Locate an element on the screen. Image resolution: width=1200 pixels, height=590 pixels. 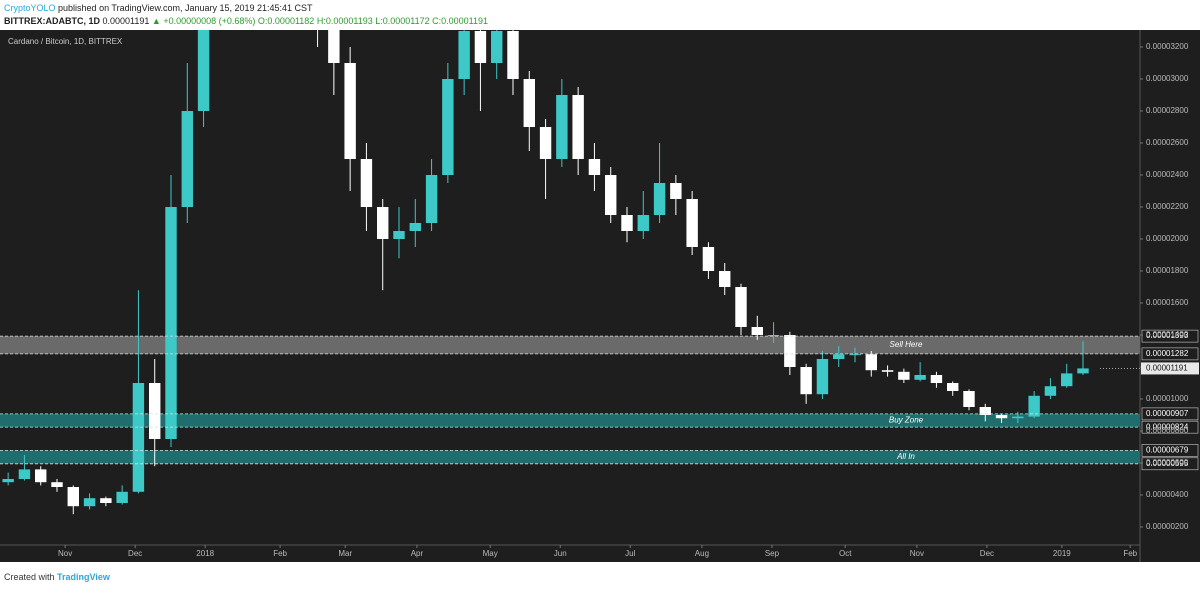
author: CryptoYOLO is located at coordinates (30, 8).